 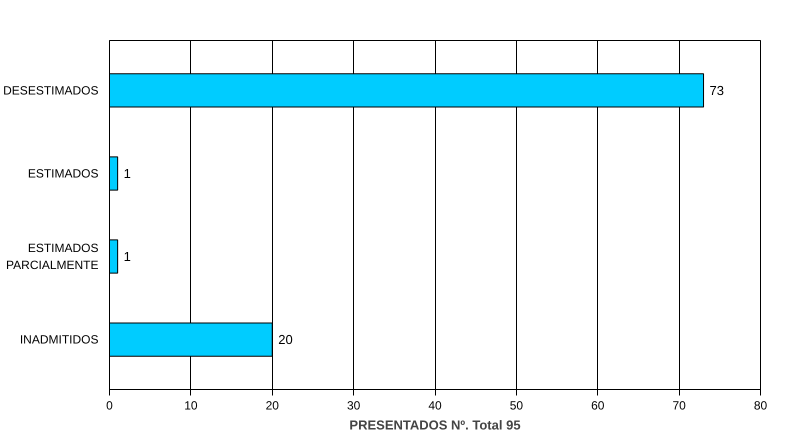 I want to click on x-tick-label: 20, so click(x=273, y=405).